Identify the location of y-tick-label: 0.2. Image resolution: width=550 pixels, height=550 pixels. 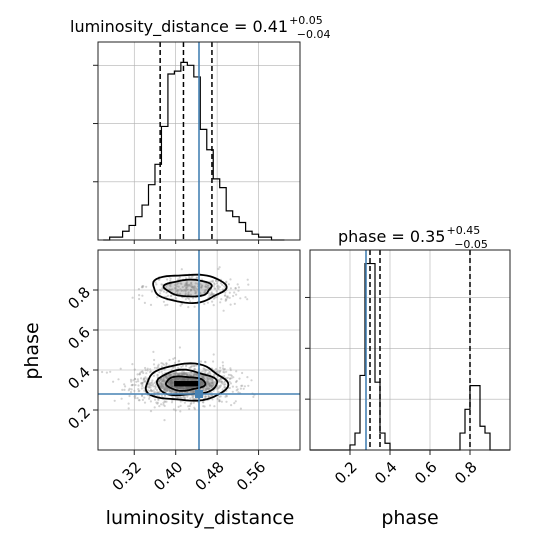
(79, 418).